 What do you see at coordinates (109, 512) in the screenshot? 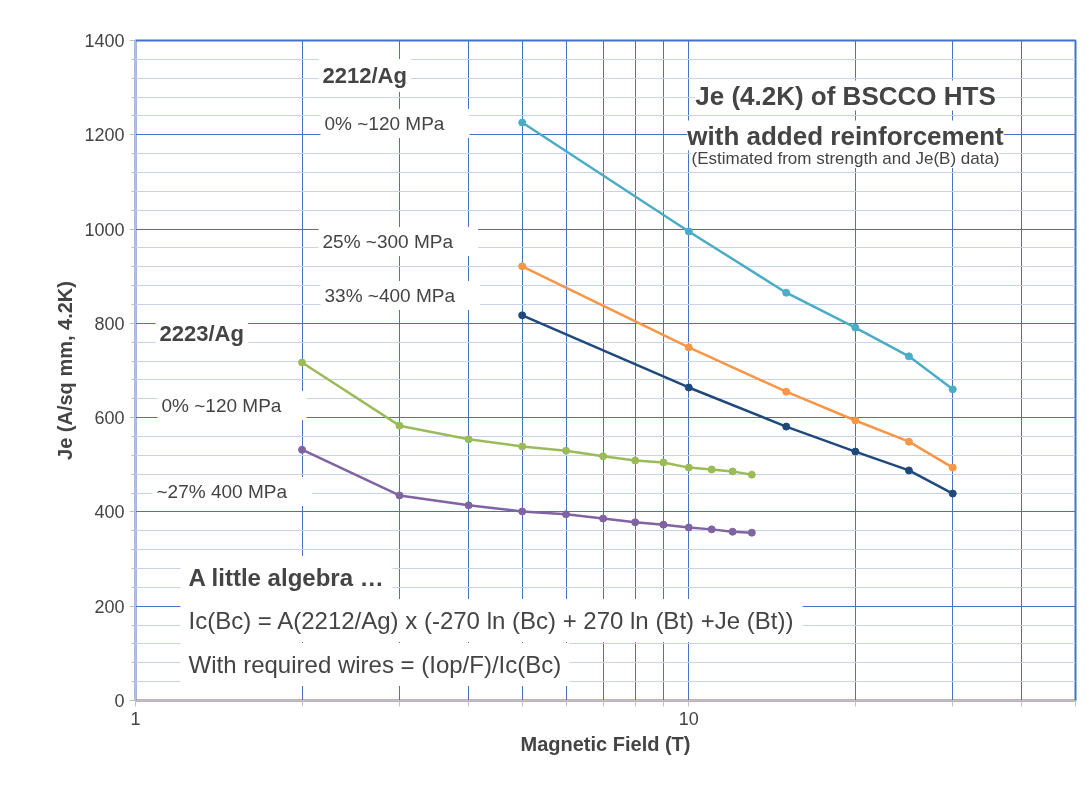
I see `y-tick-label: 400` at bounding box center [109, 512].